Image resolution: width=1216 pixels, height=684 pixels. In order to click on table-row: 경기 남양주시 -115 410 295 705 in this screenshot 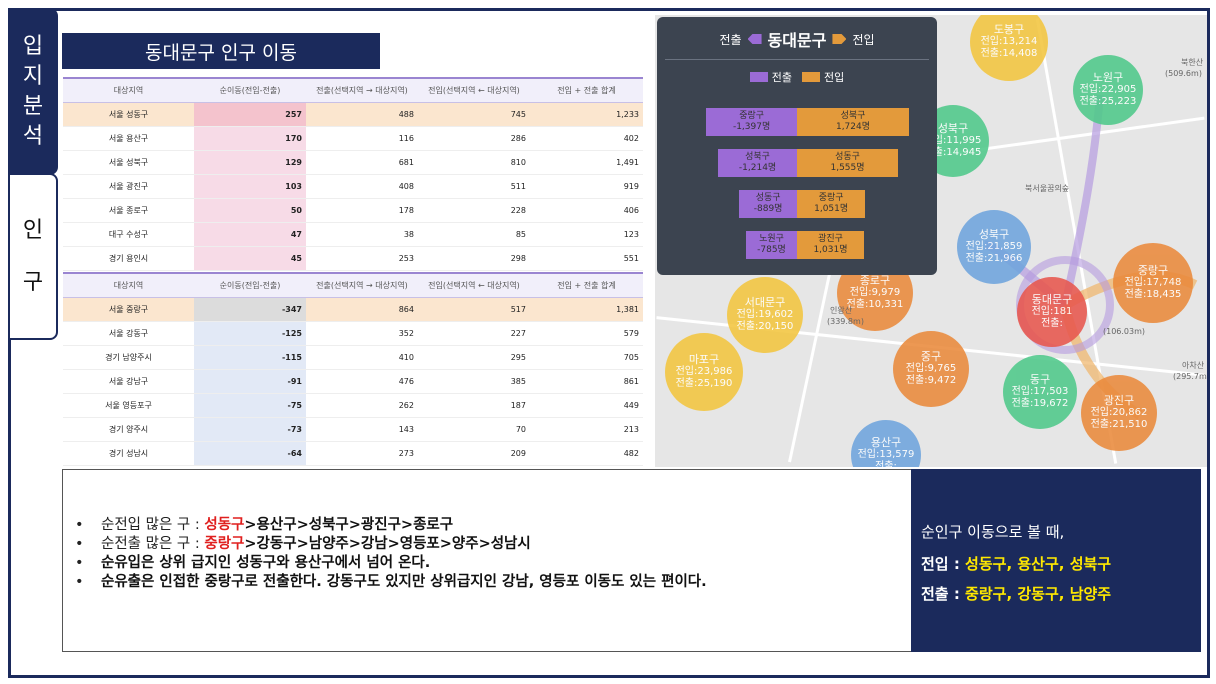, I will do `click(353, 357)`.